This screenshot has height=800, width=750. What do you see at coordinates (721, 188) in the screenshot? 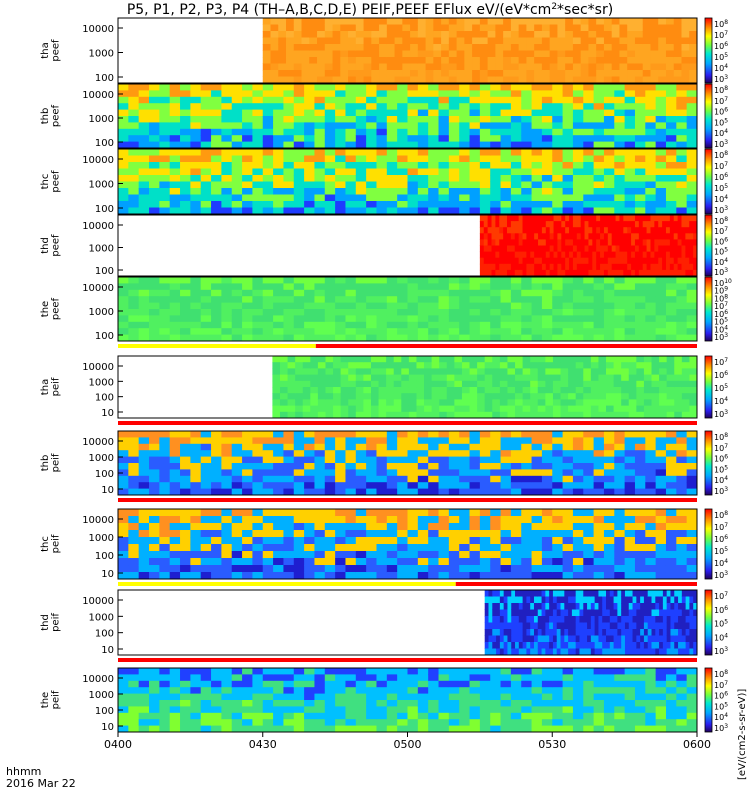
I see `colorbar-tick-label: 10⁵` at bounding box center [721, 188].